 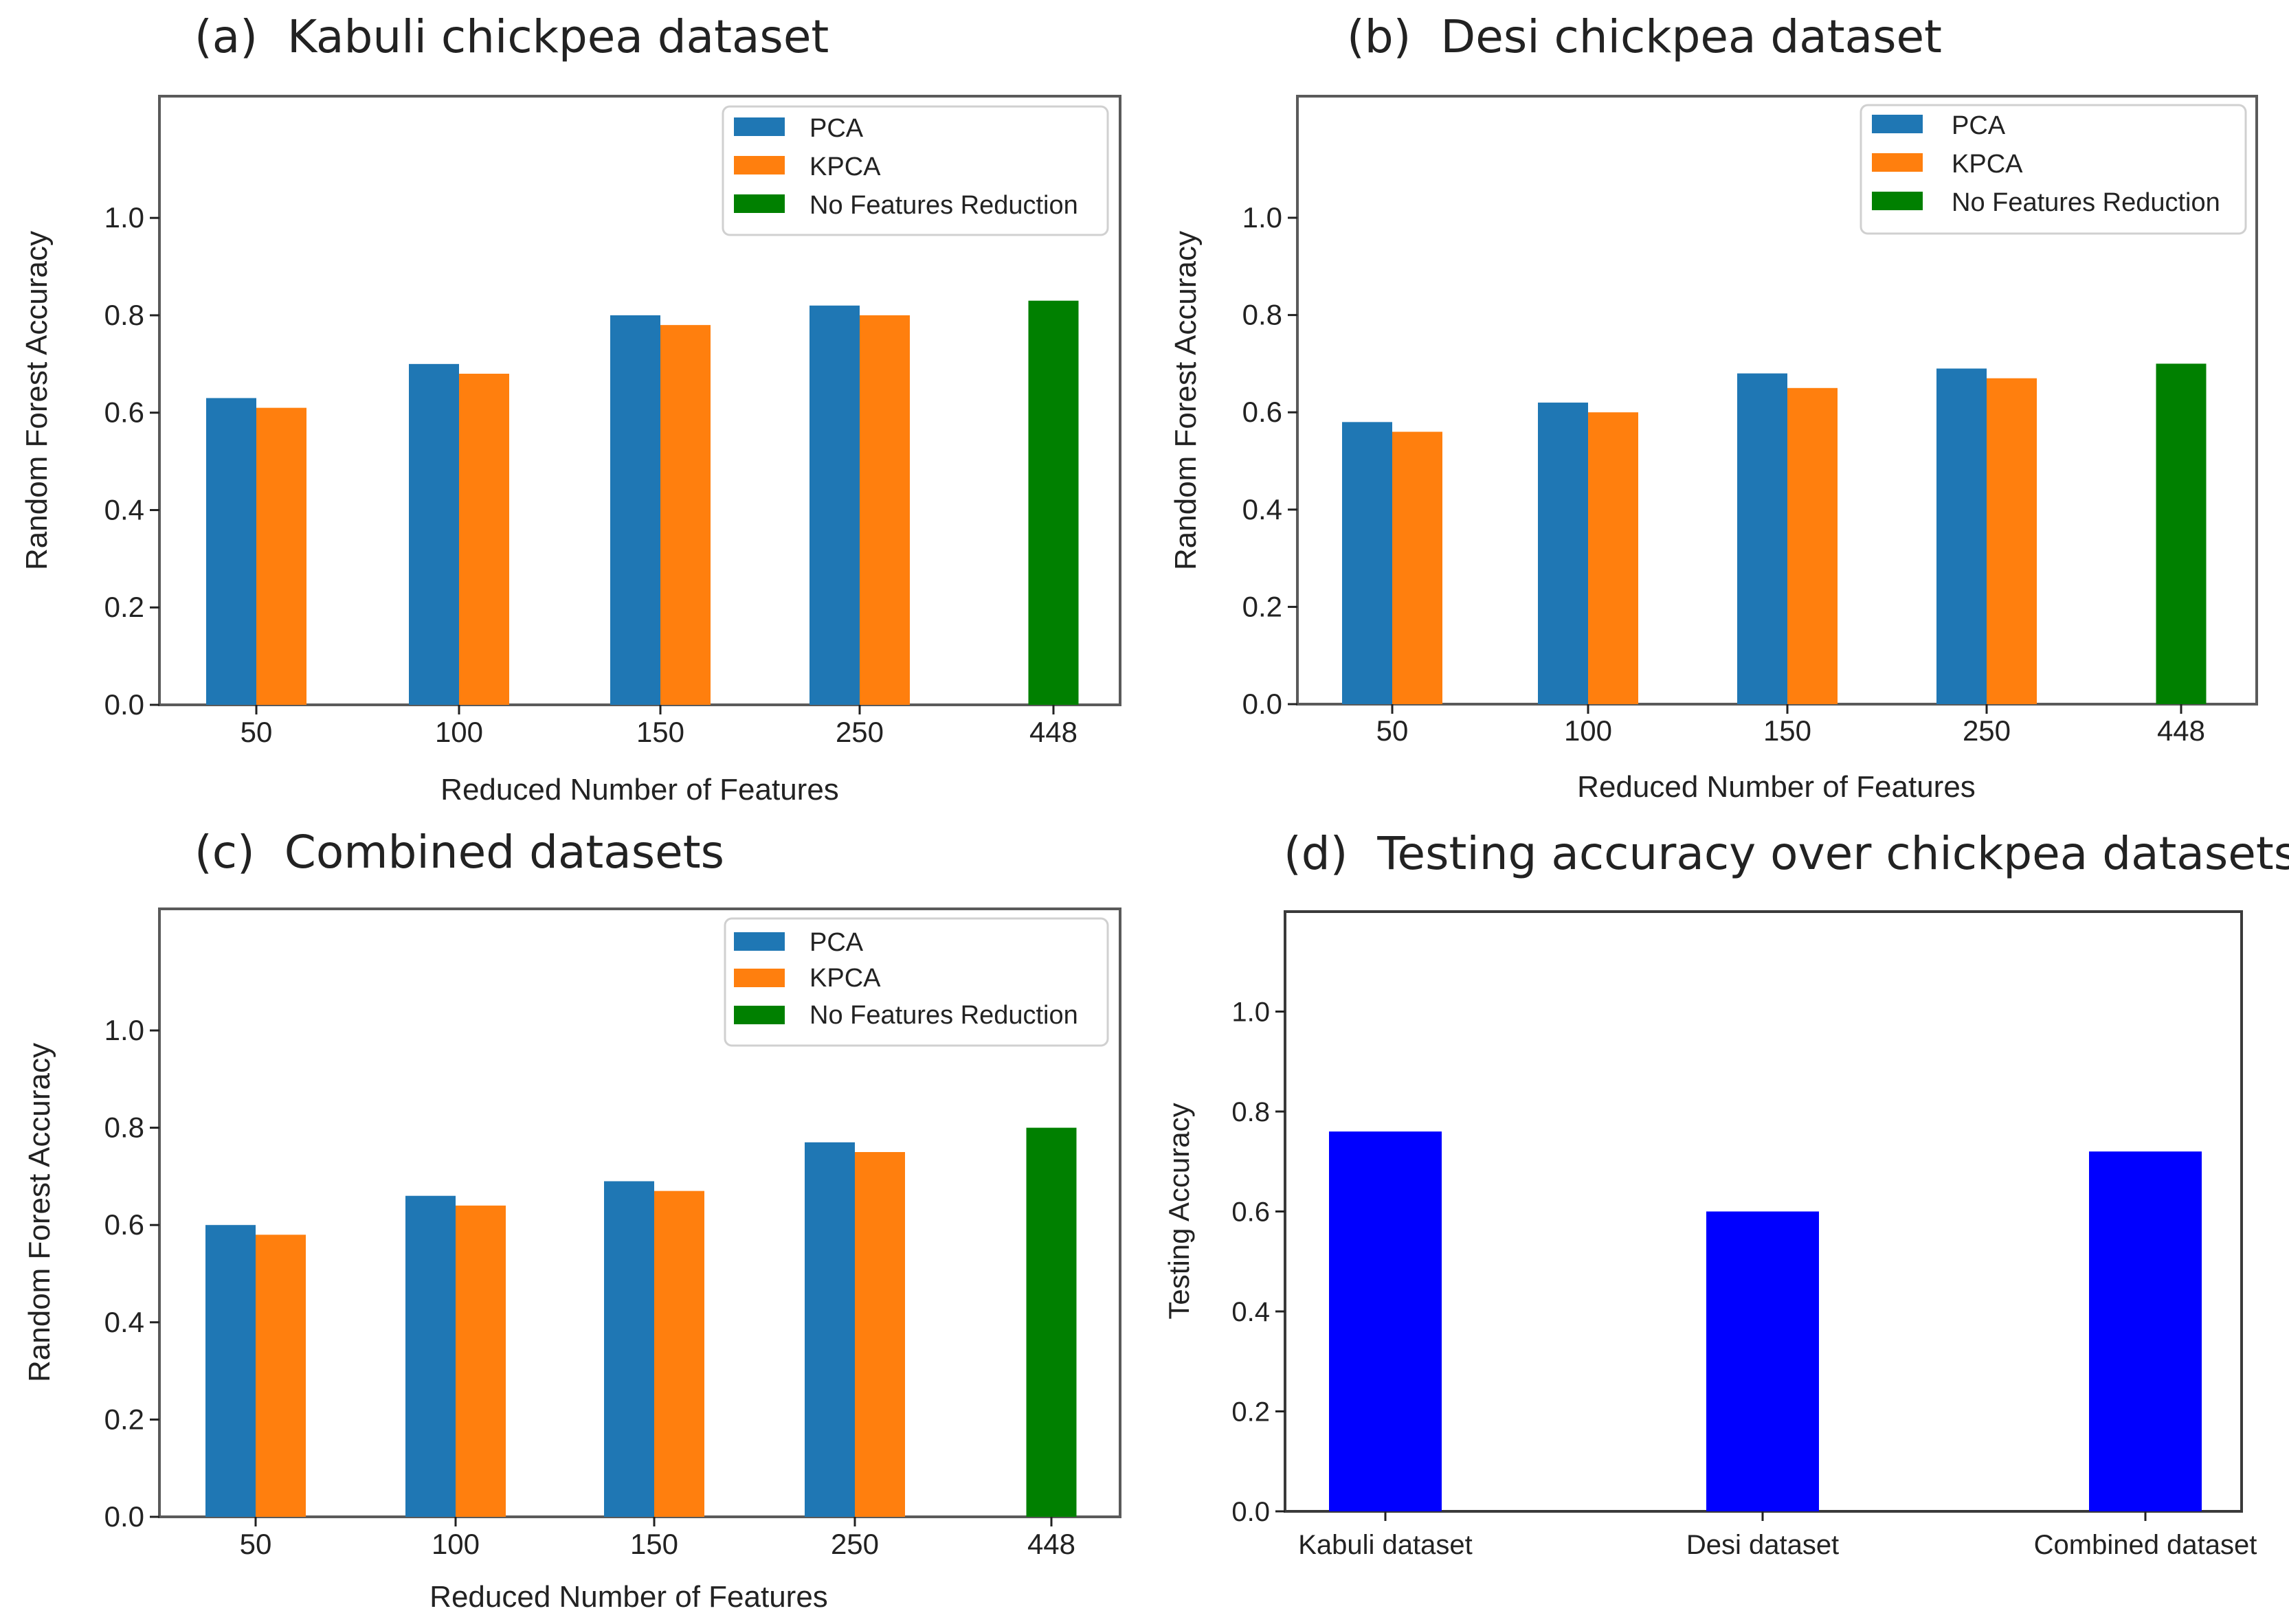 What do you see at coordinates (759, 126) in the screenshot?
I see `panel-a-legend-pca-swatch` at bounding box center [759, 126].